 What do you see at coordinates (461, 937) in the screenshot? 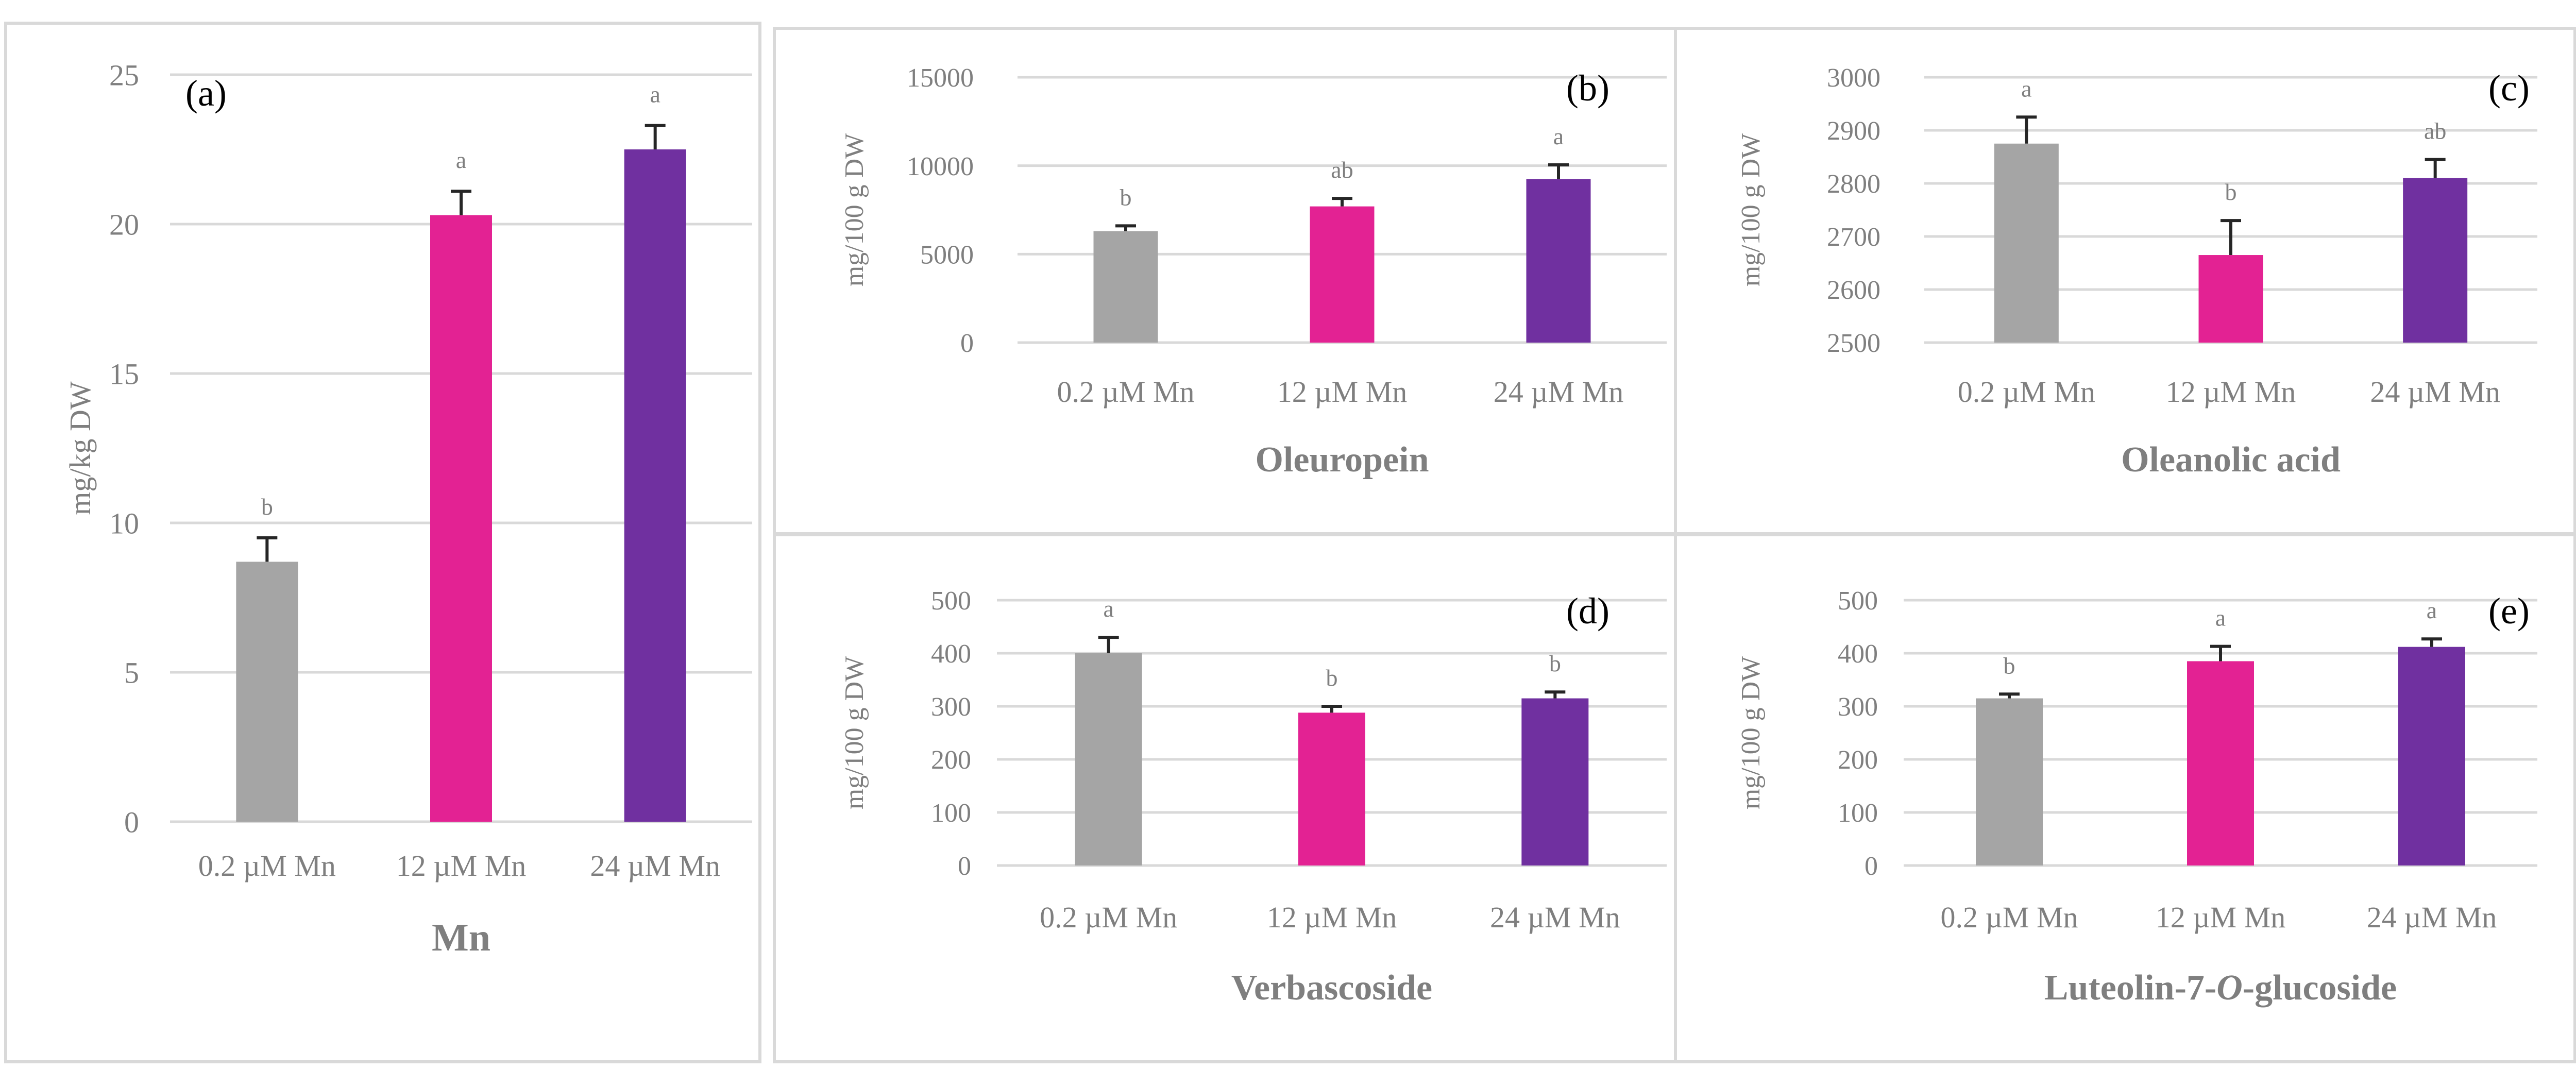
I see `x-axis-label: Mn` at bounding box center [461, 937].